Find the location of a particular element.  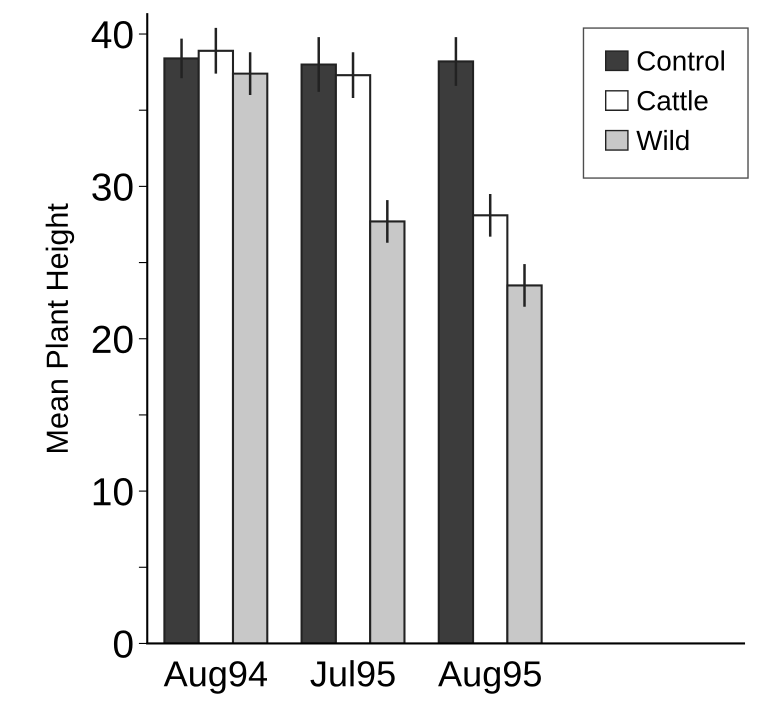

x-tick-label: Jul95 is located at coordinates (352, 673).